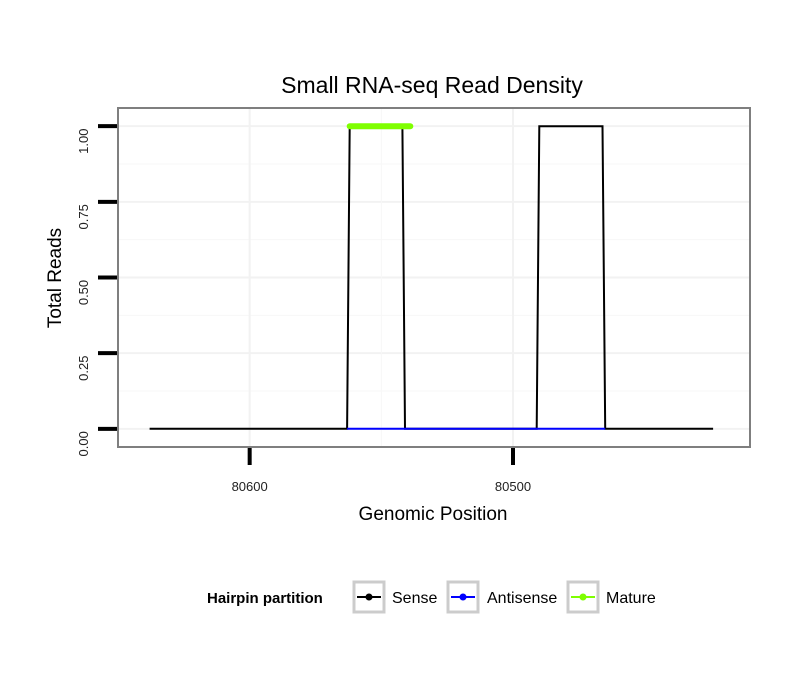 This screenshot has width=810, height=690. Describe the element at coordinates (414, 598) in the screenshot. I see `legend-label-sense: Sense` at that location.